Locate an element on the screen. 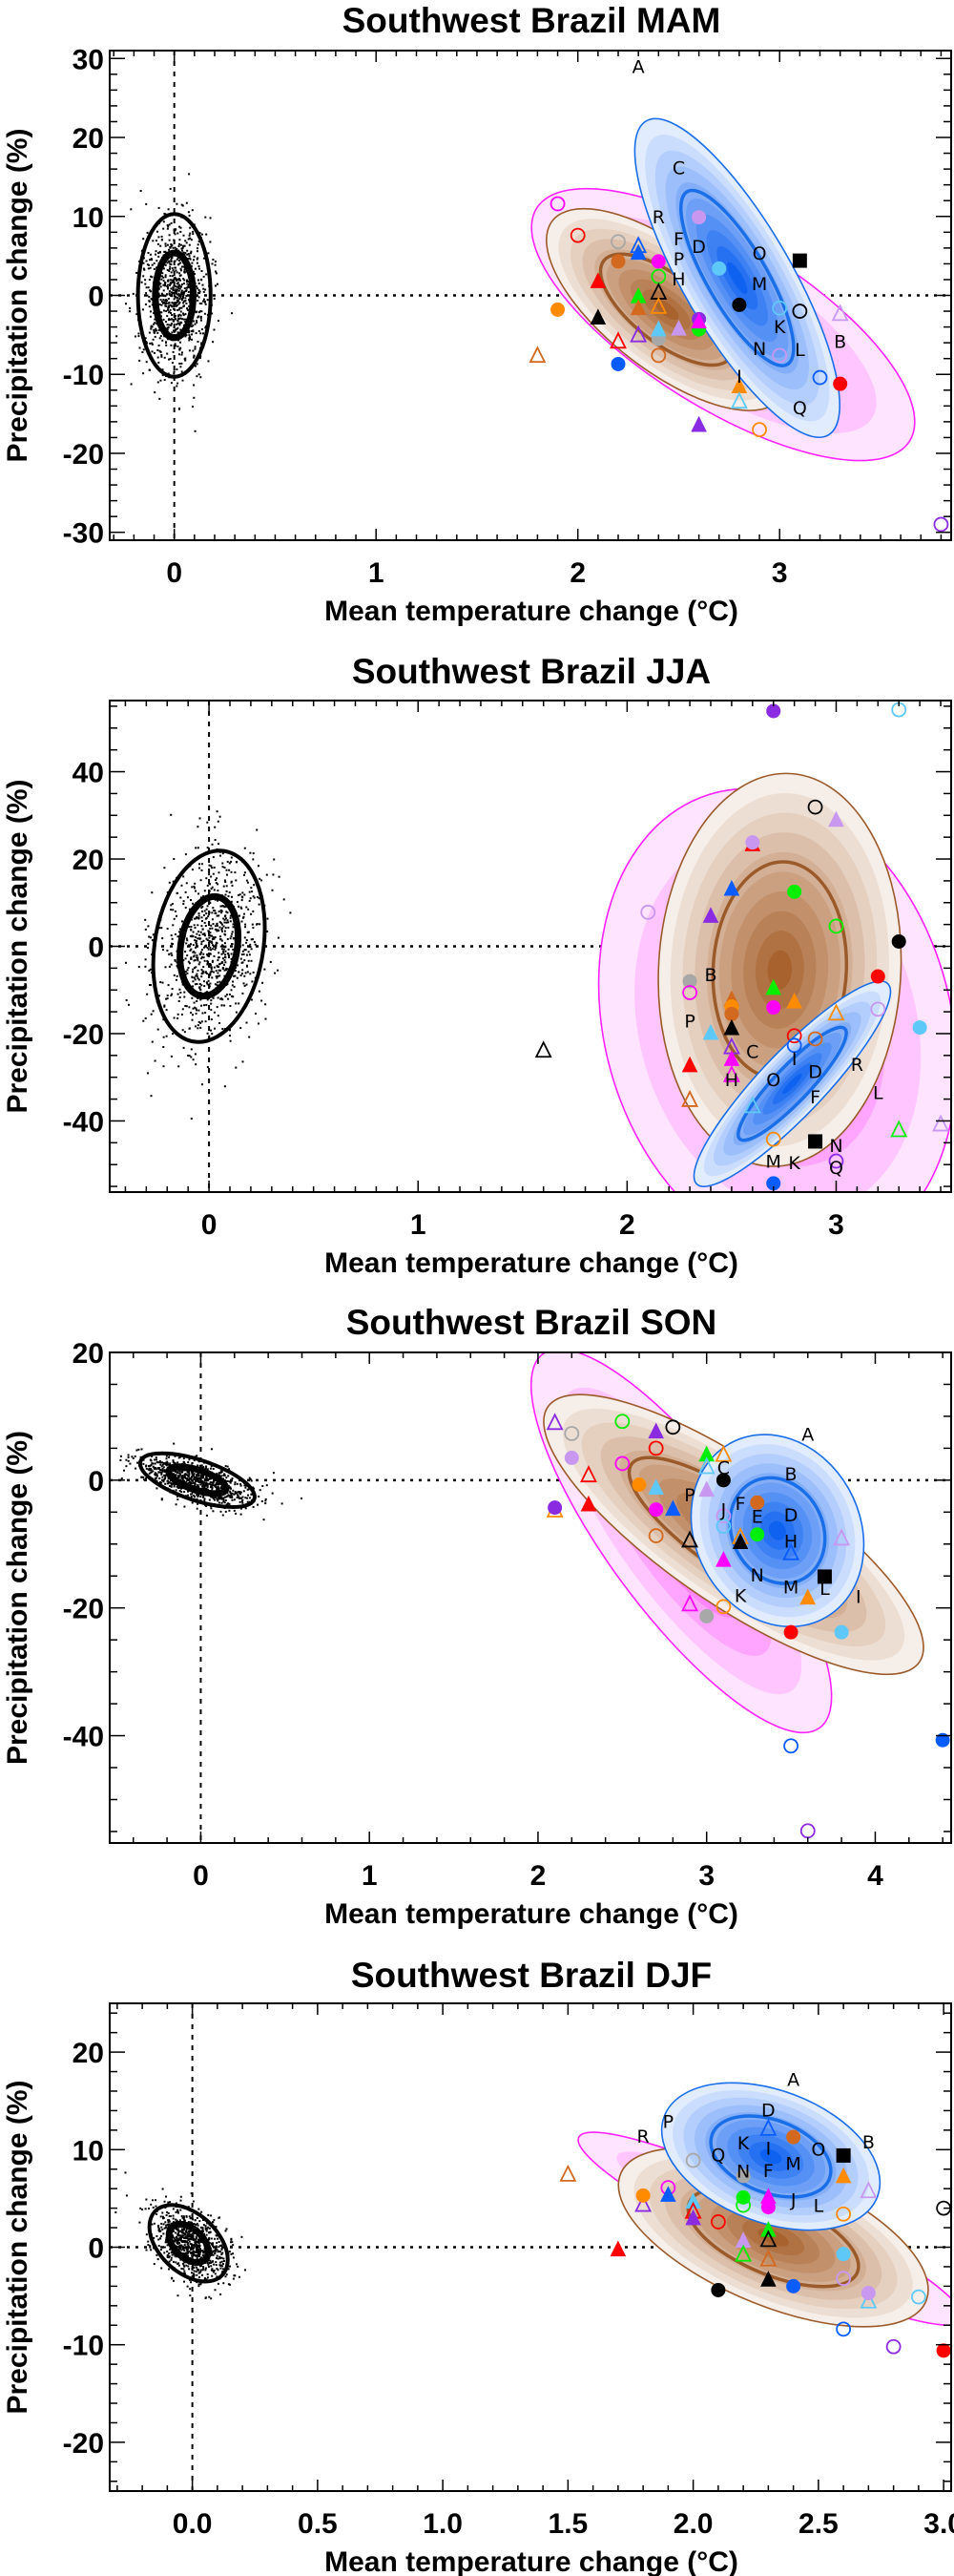 The height and width of the screenshot is (2576, 954). triangle-marker-orange is located at coordinates (794, 1000).